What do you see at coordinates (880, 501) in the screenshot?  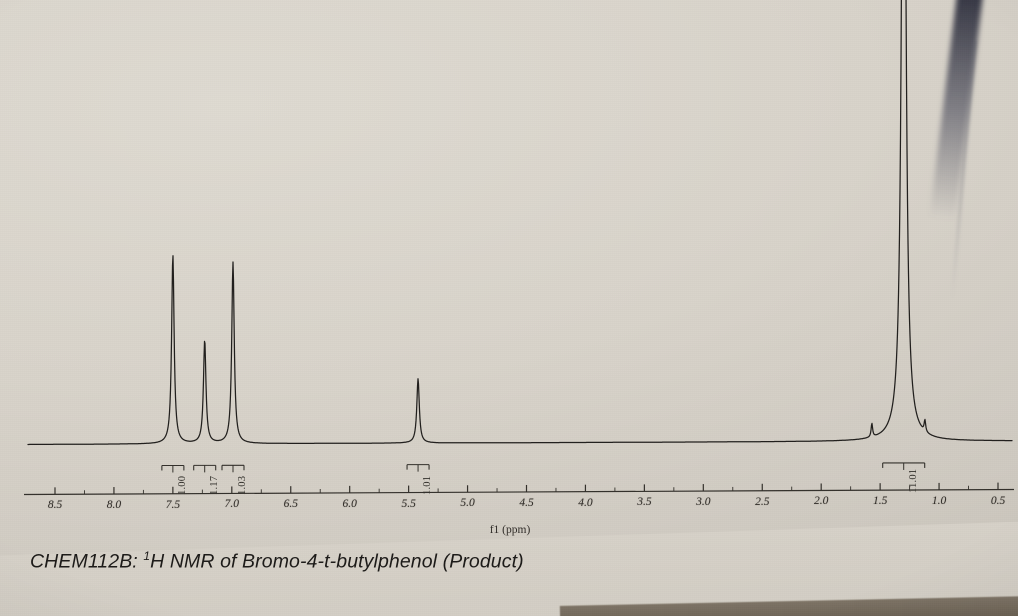 I see `axis-tick-label: 1.5` at bounding box center [880, 501].